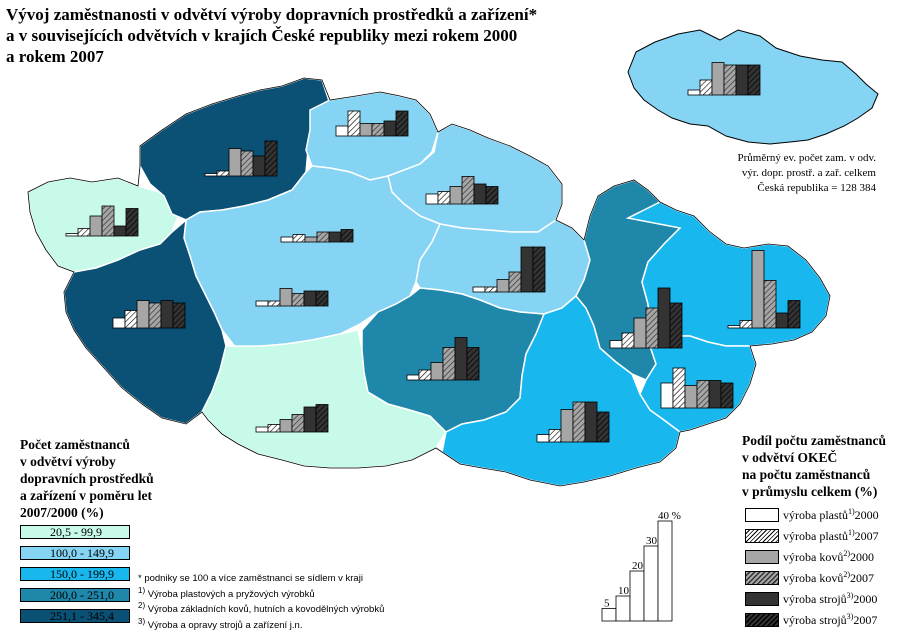  I want to click on legend-right-title-1: Podíl počtu zaměstnanců, so click(814, 440).